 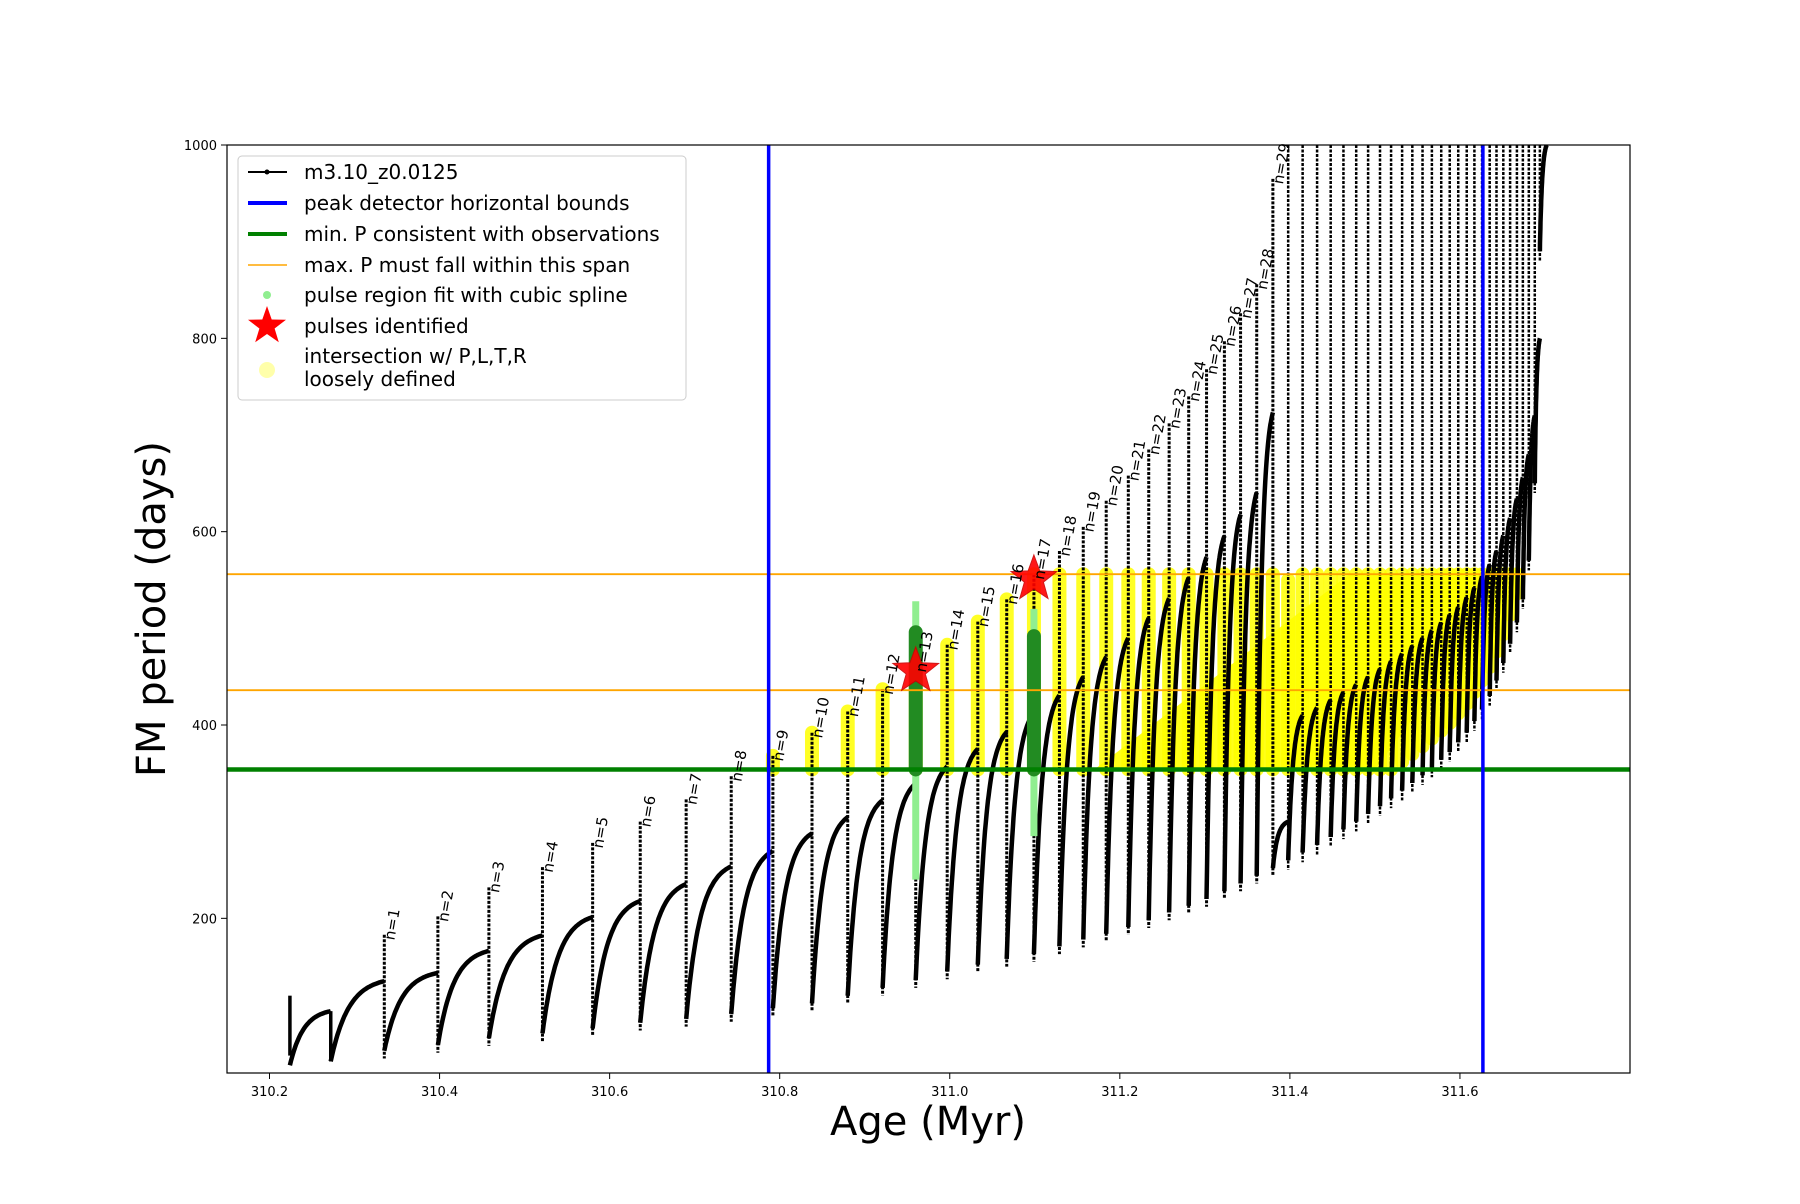 What do you see at coordinates (200, 146) in the screenshot?
I see `y-tick-label: 1000` at bounding box center [200, 146].